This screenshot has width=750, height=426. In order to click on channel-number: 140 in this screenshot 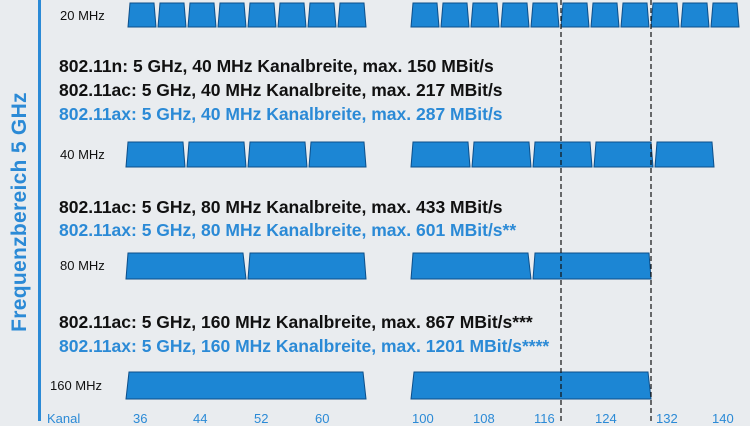, I will do `click(723, 418)`.